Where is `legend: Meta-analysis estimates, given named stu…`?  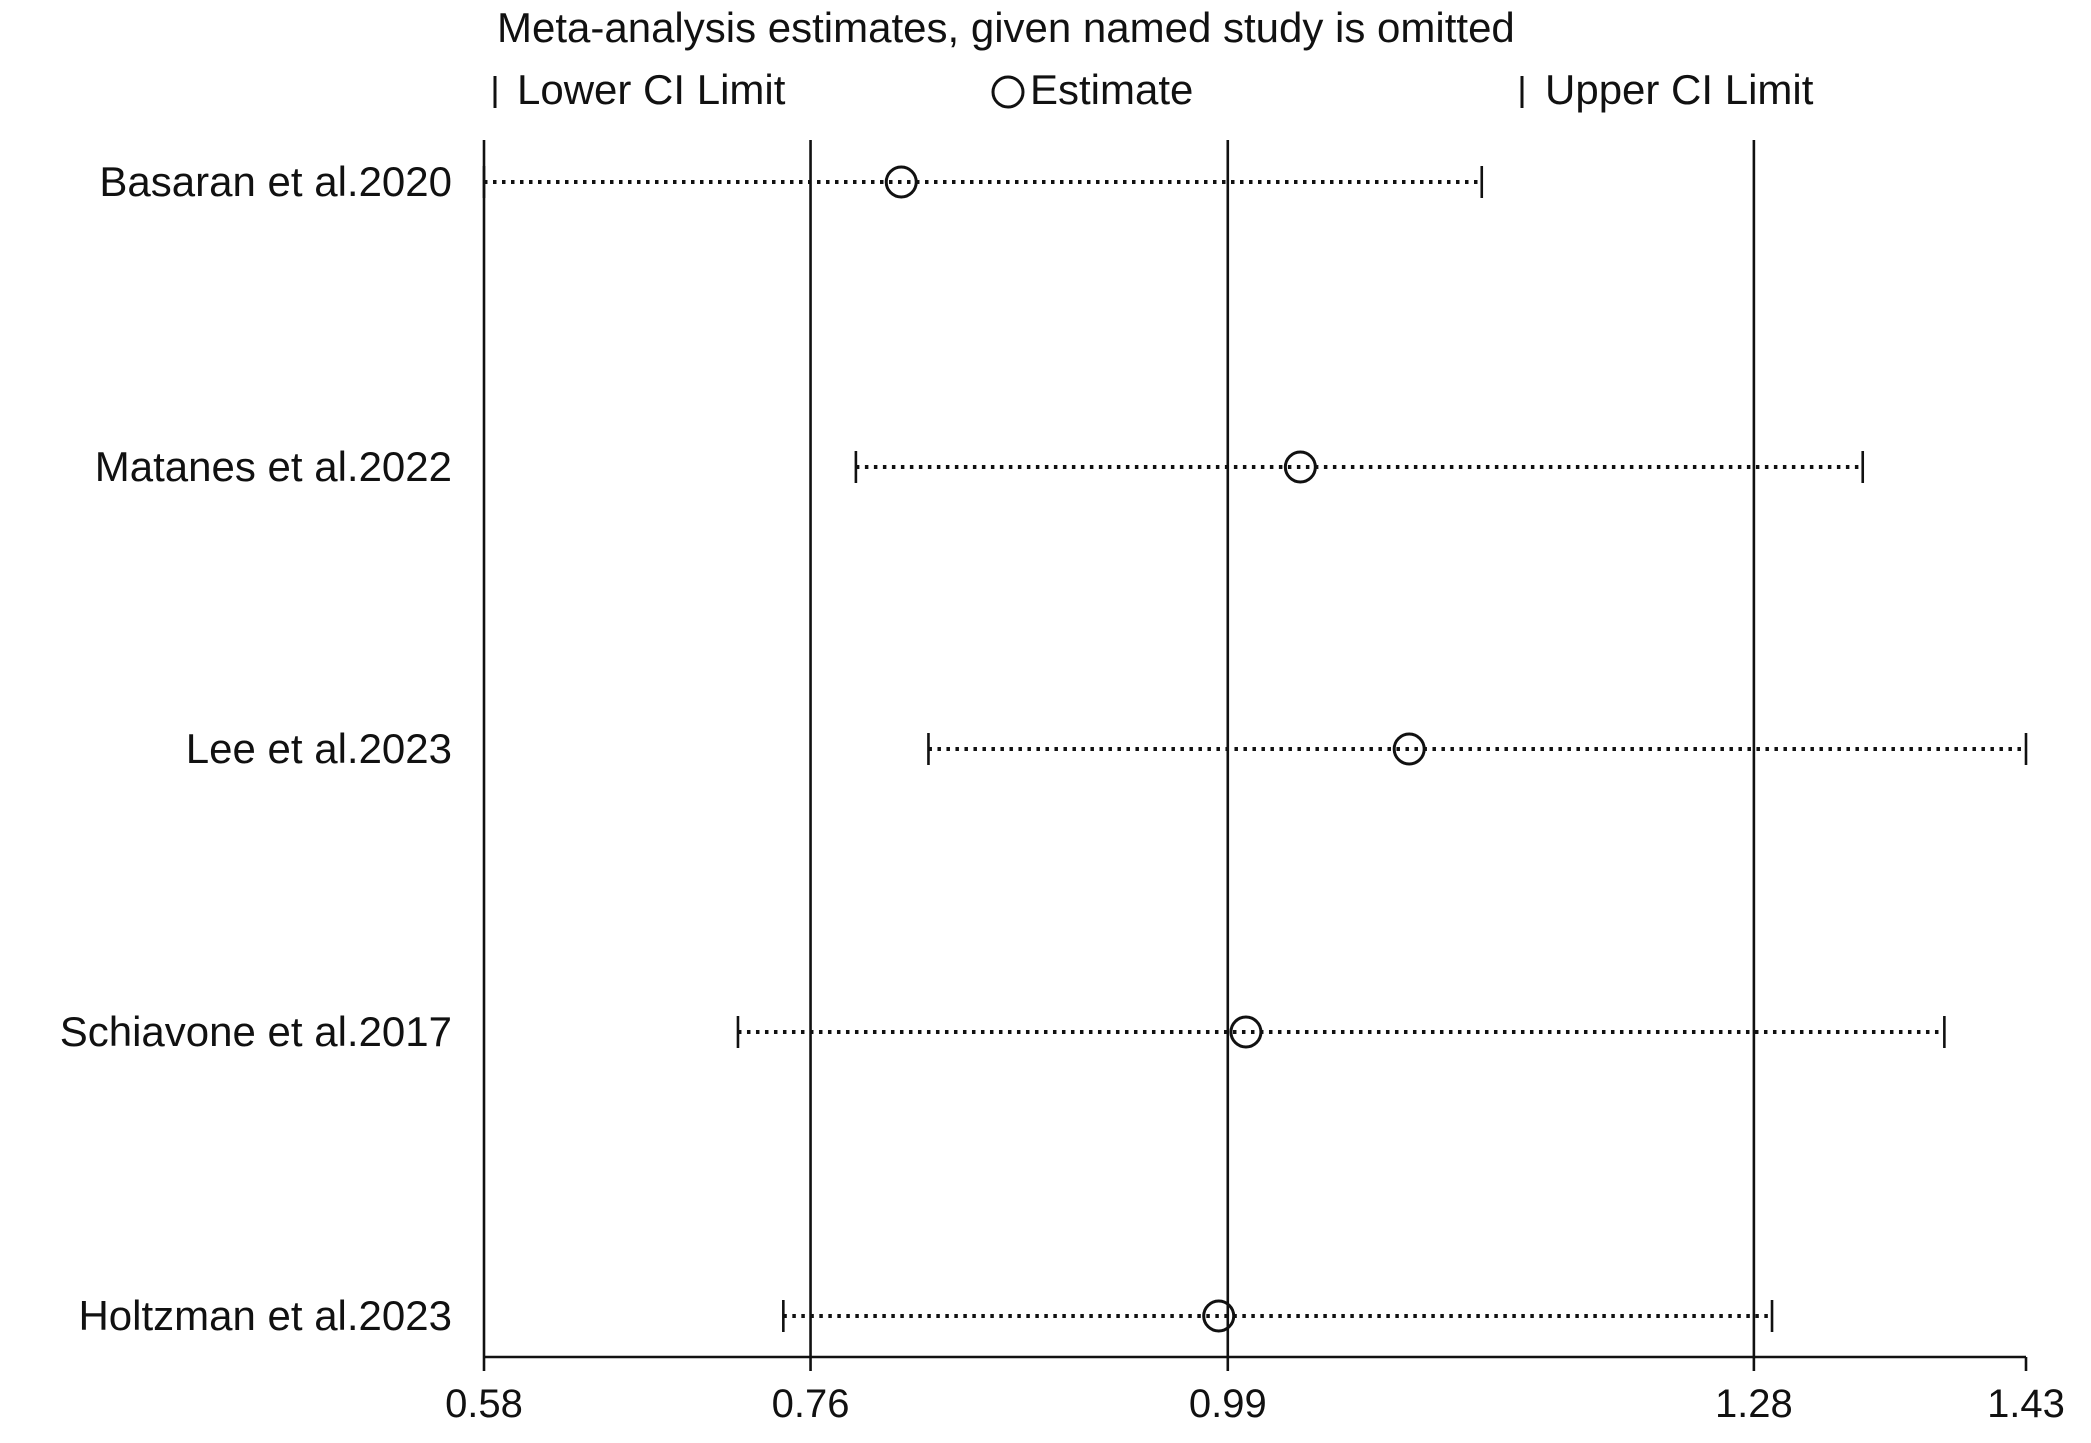
legend: Meta-analysis estimates, given named stu… is located at coordinates (1153, 58).